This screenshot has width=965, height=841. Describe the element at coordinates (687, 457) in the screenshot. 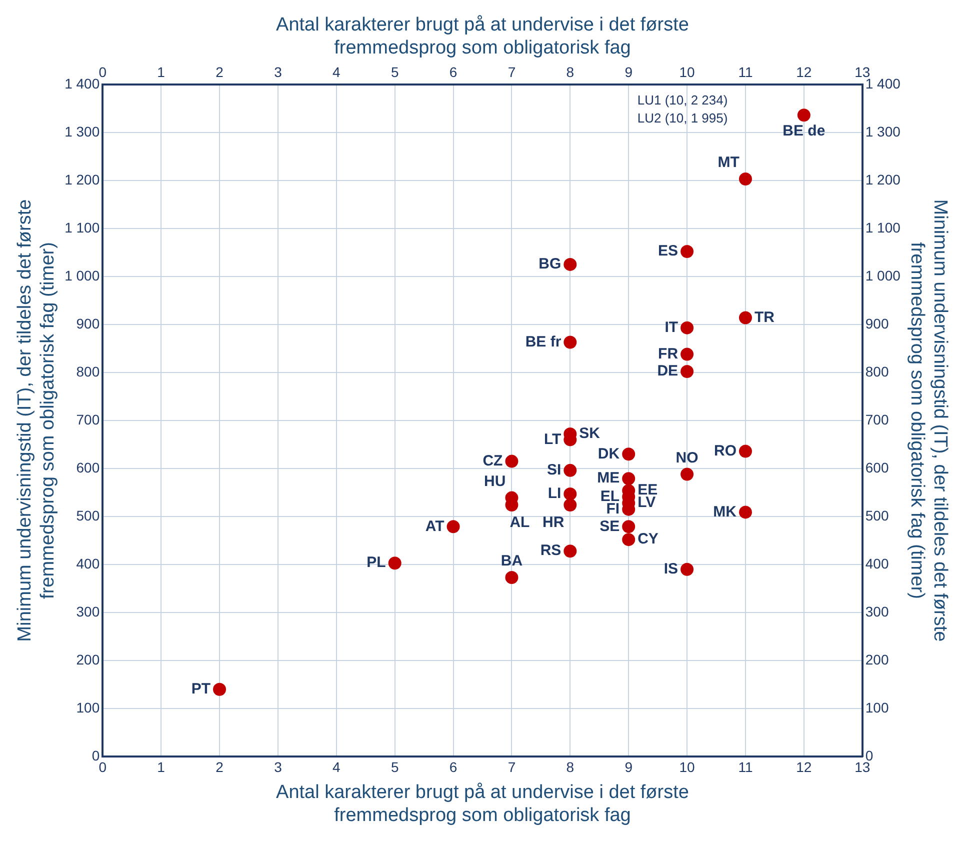

I see `annotation: NO` at that location.